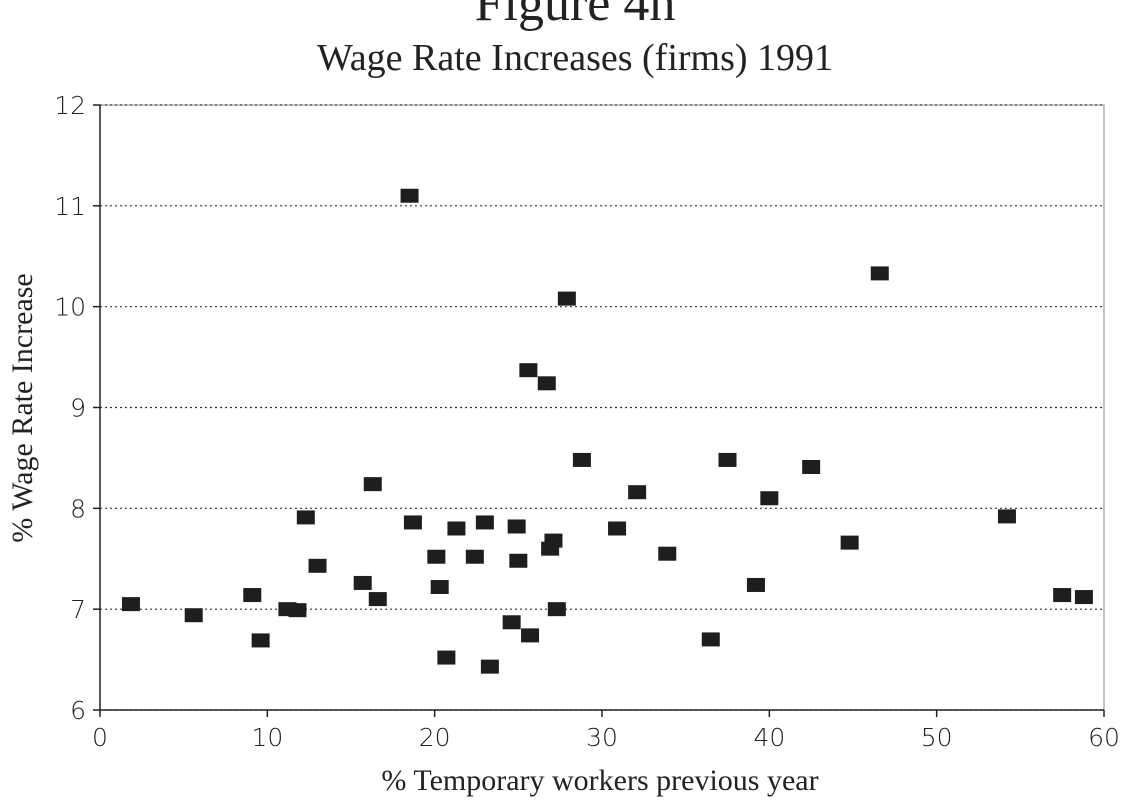  I want to click on chart-subtitle: Wage Rate Increases (firms) 1991, so click(575, 58).